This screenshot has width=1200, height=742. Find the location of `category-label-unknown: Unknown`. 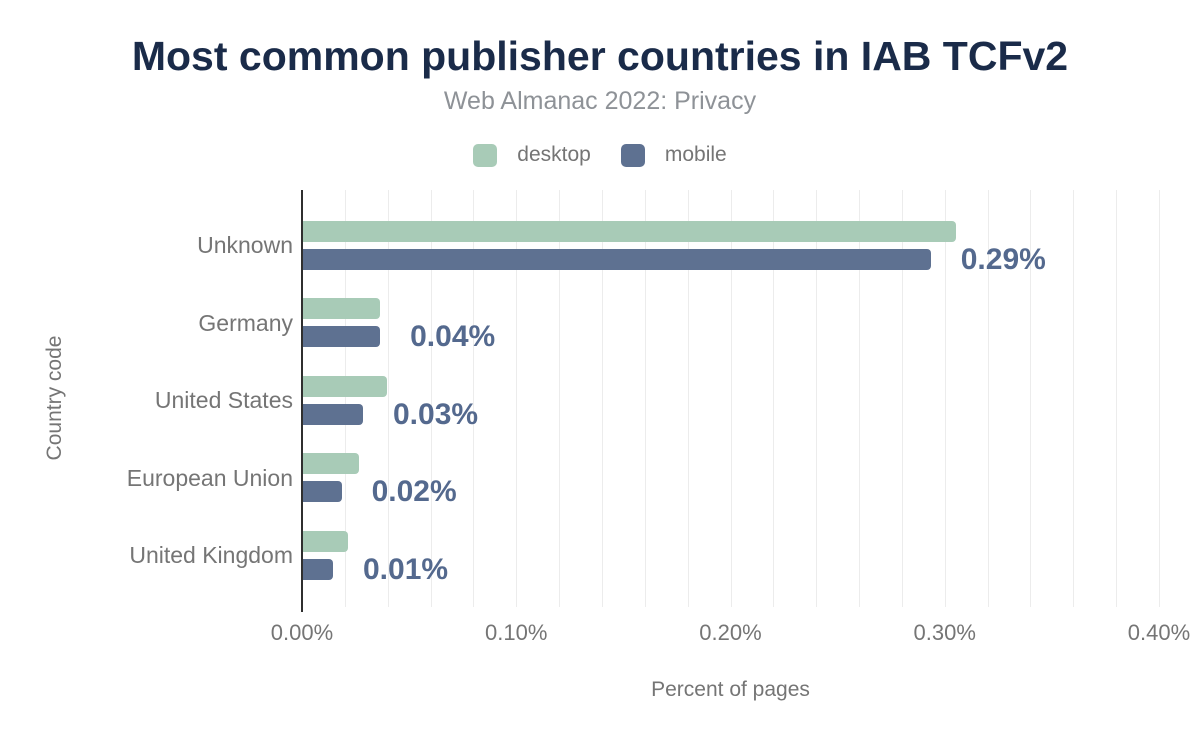

category-label-unknown: Unknown is located at coordinates (245, 245).